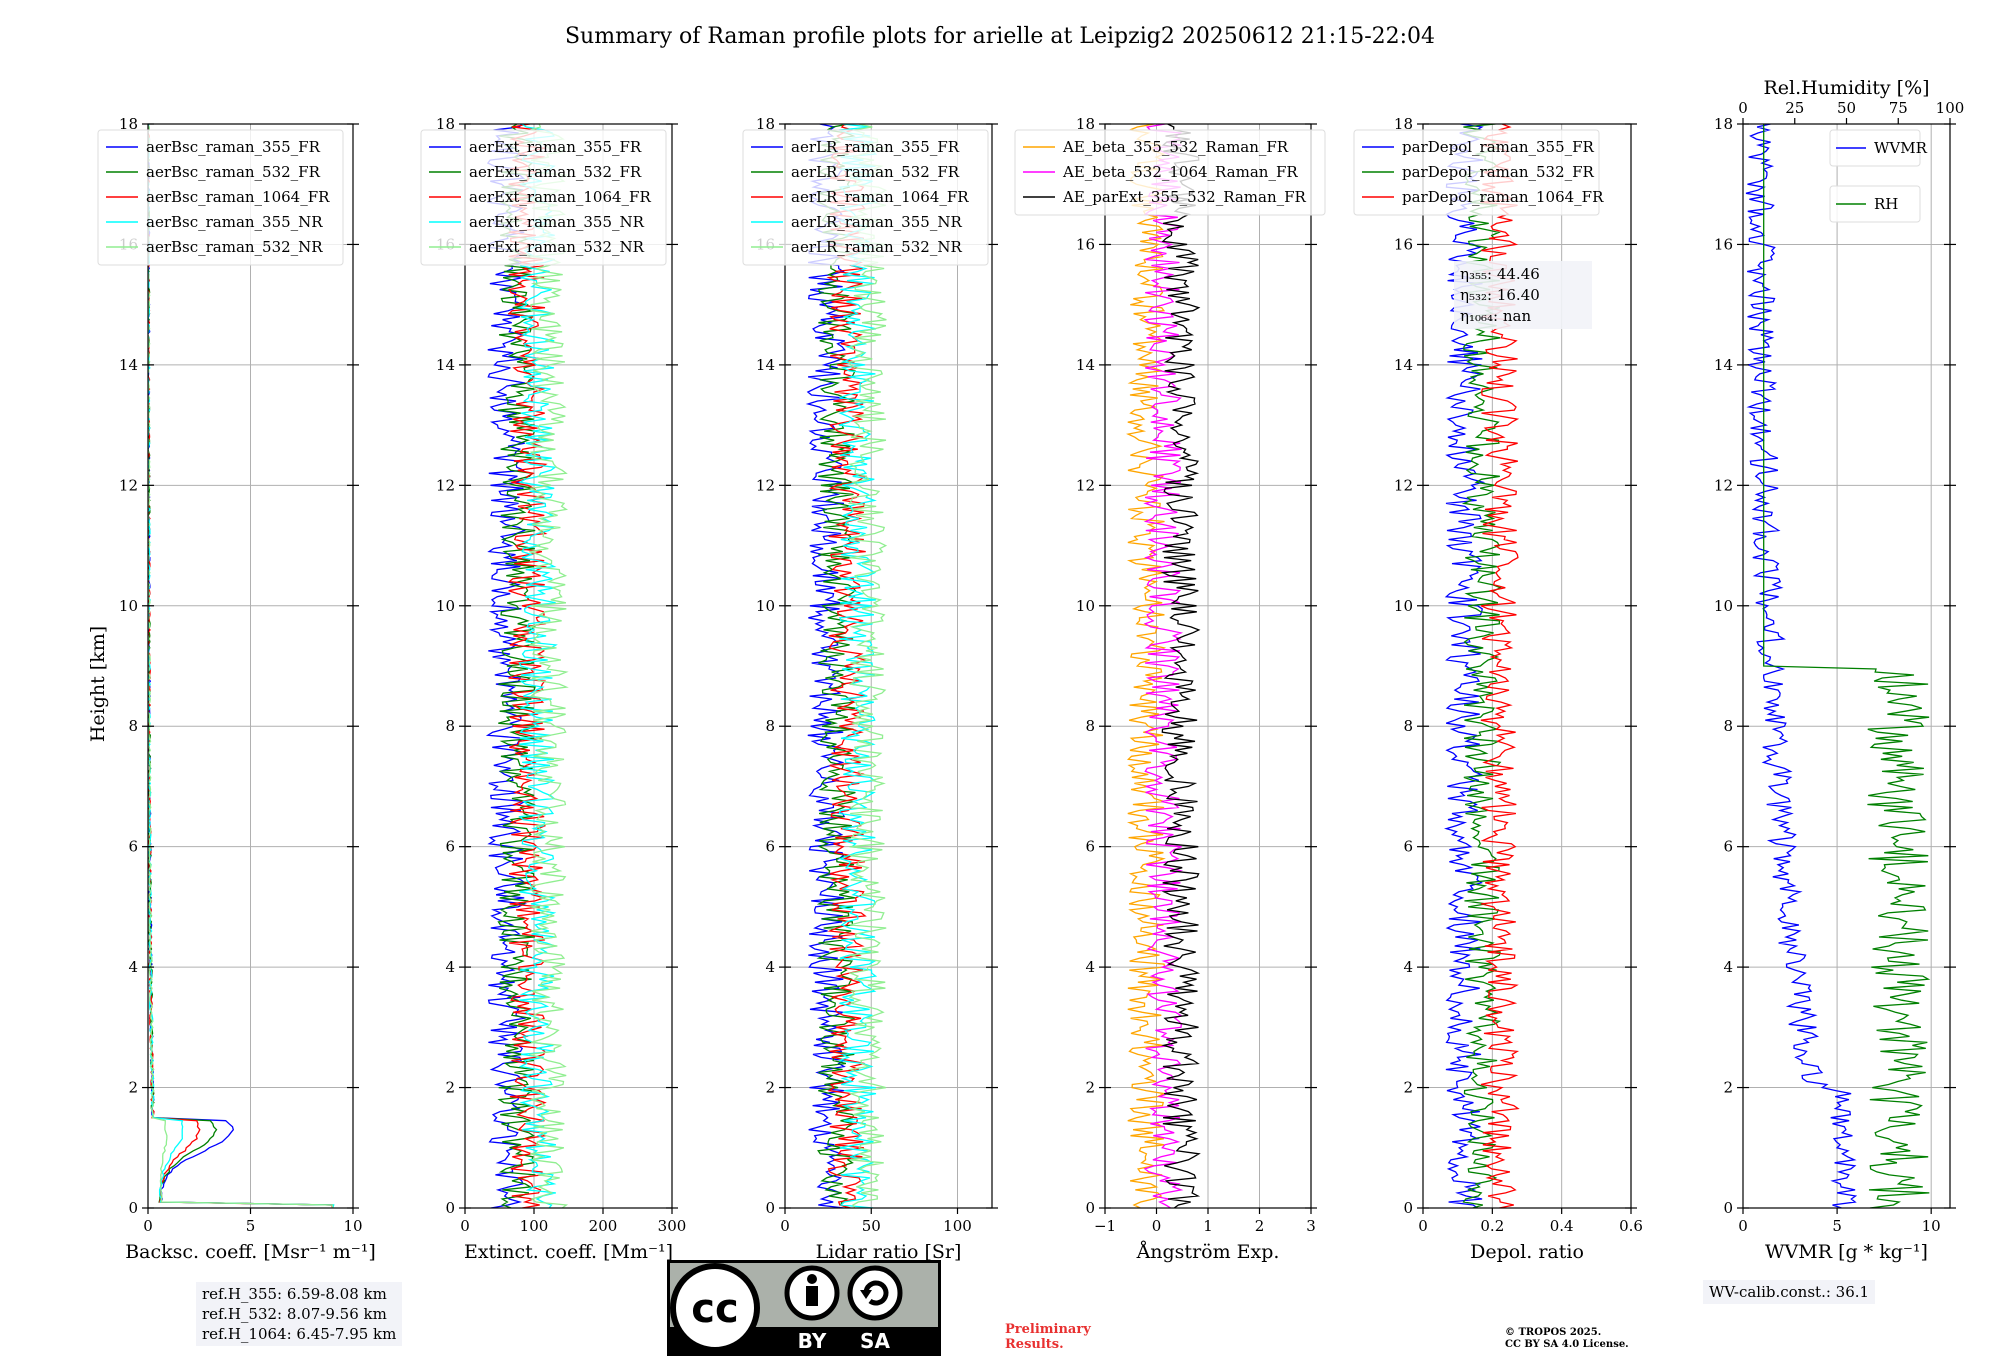  I want to click on x-axis-label: Lidar ratio [Sr], so click(889, 1252).